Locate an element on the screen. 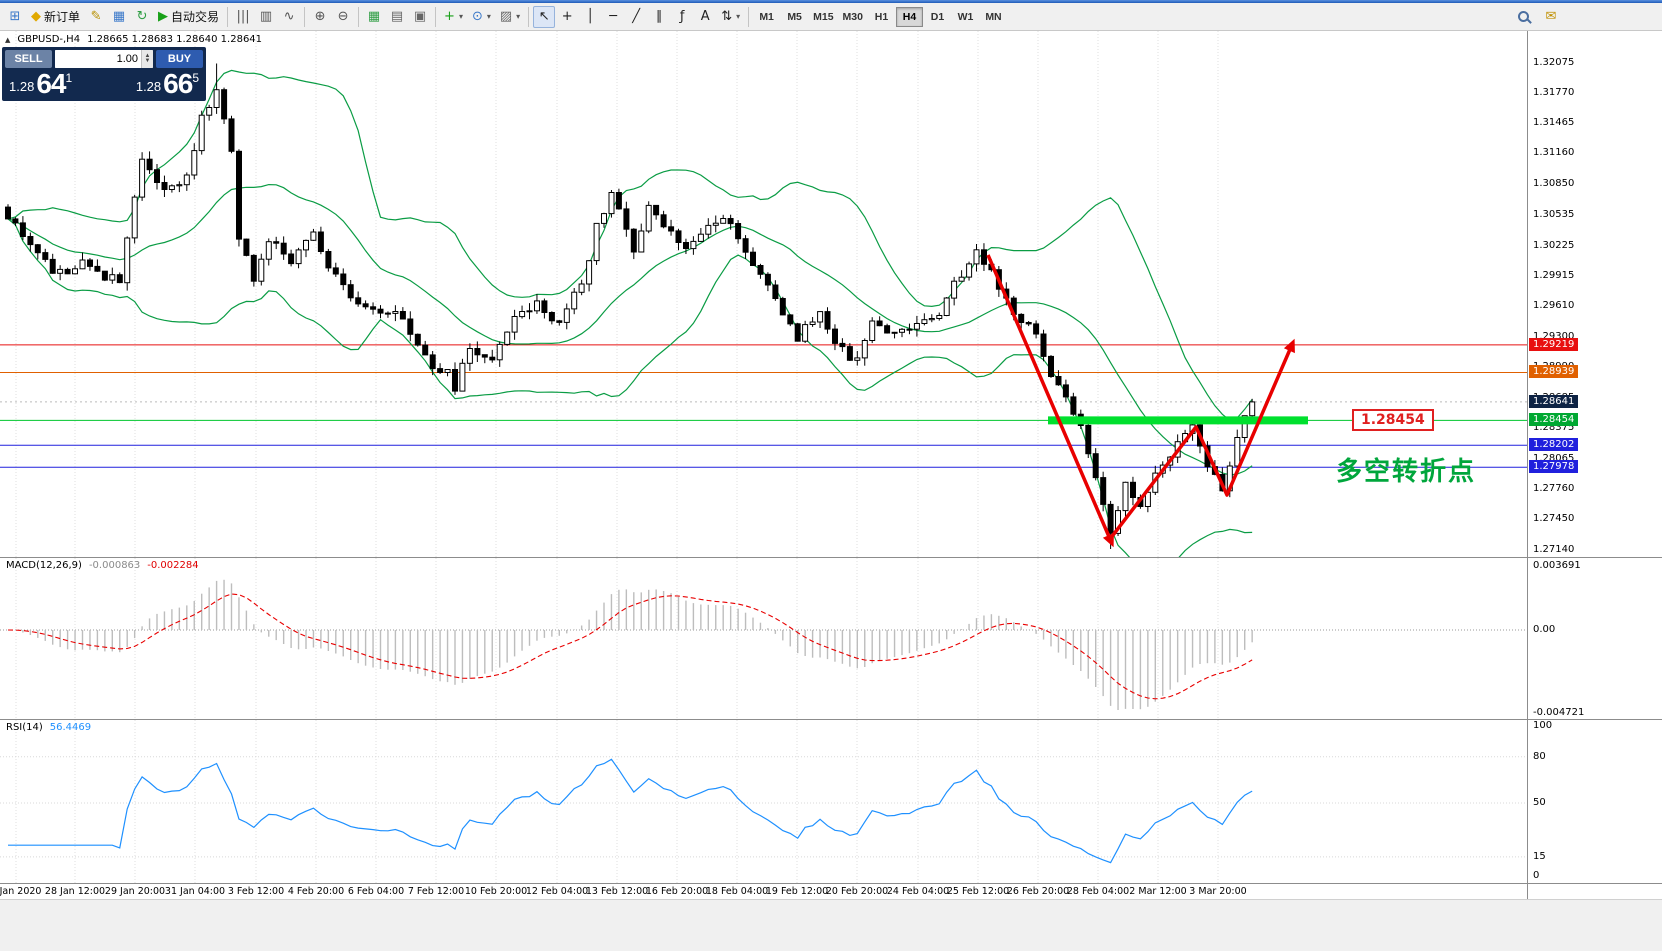  volume-input is located at coordinates (98, 59).